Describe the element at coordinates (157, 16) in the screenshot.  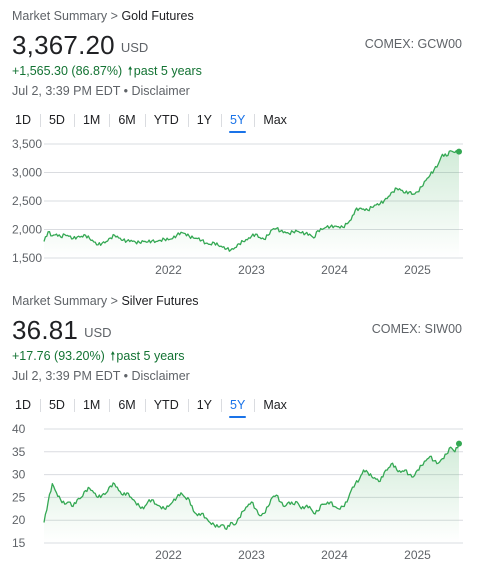
I see `breadcrumb-current: Gold Futures` at that location.